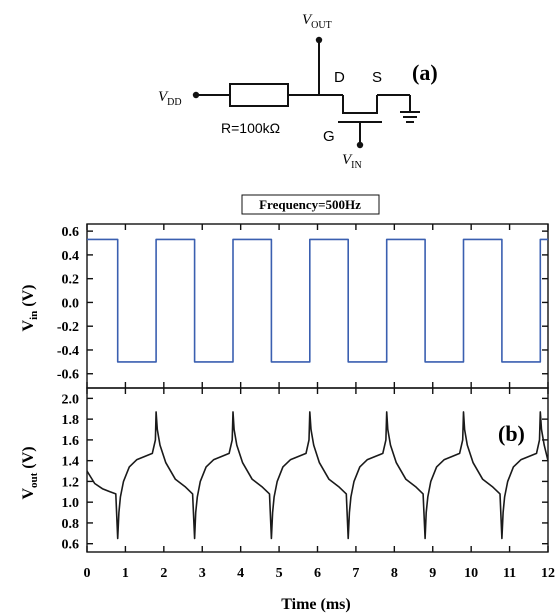 The height and width of the screenshot is (616, 558). Describe the element at coordinates (30, 472) in the screenshot. I see `vout-axis-label: Vout (V)` at that location.